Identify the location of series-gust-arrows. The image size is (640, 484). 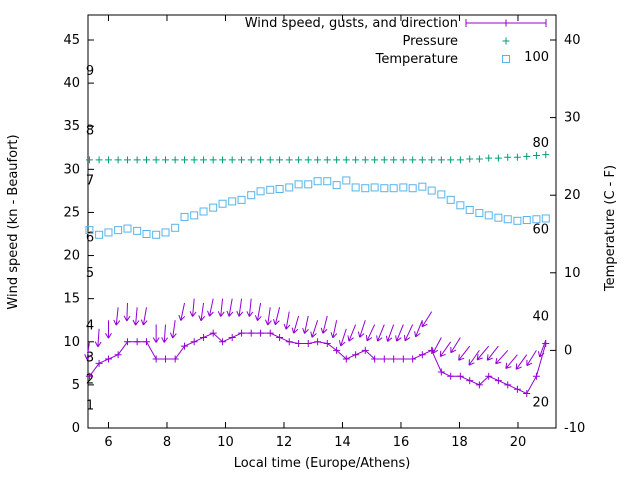
(315, 334).